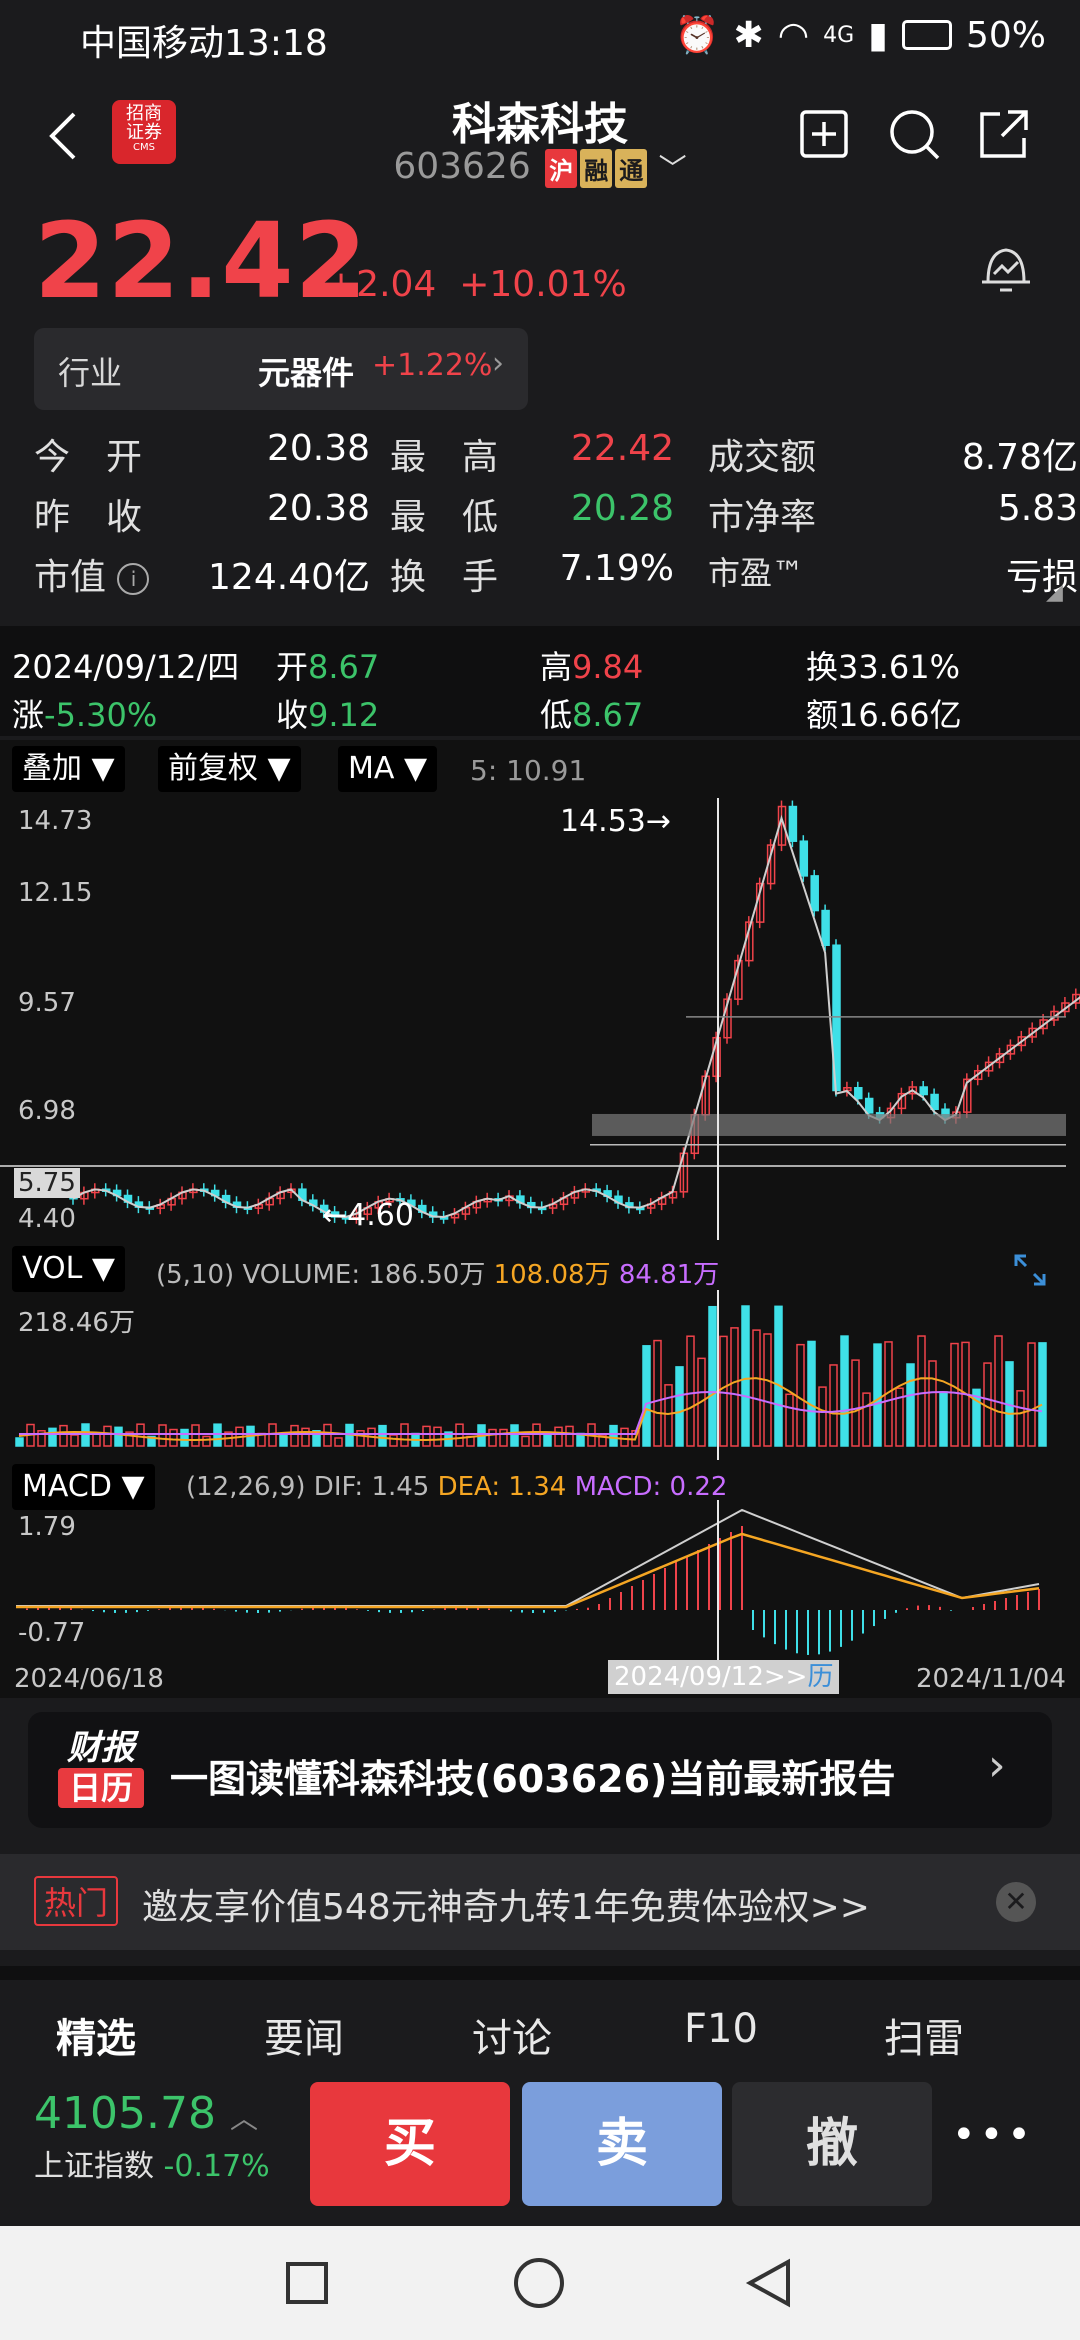 This screenshot has height=2340, width=1080. I want to click on fullscreen-button, so click(1030, 1270).